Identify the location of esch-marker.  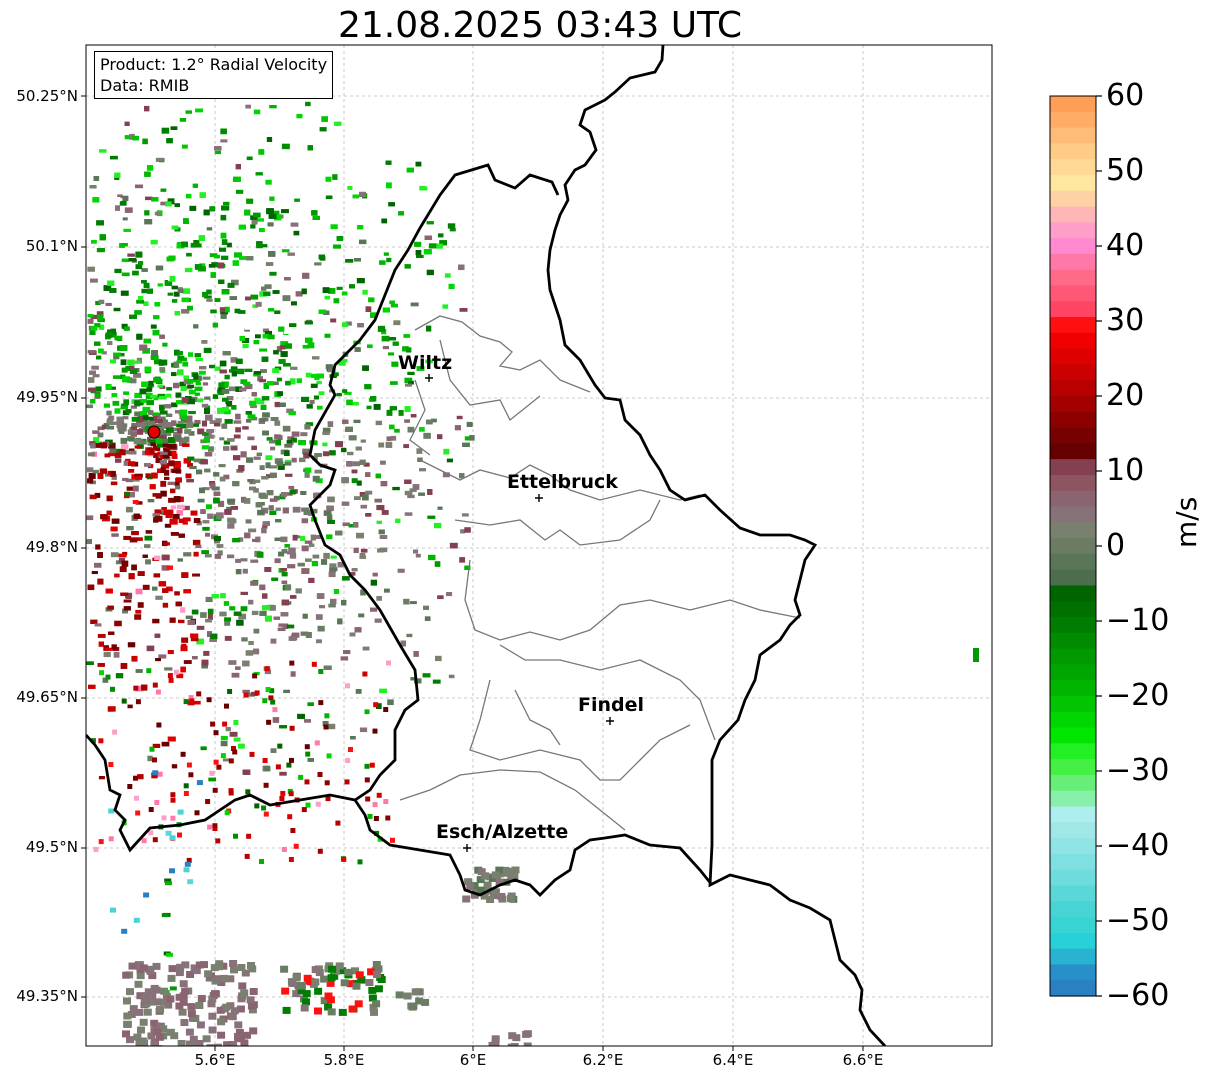
(467, 848).